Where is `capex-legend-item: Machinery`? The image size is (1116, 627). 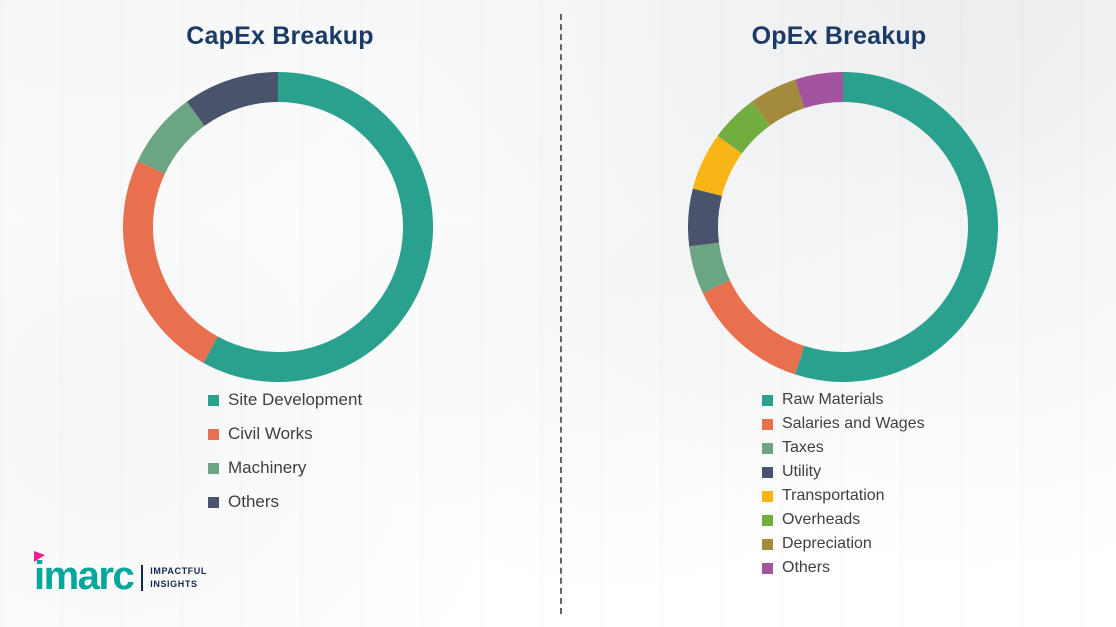
capex-legend-item: Machinery is located at coordinates (285, 468).